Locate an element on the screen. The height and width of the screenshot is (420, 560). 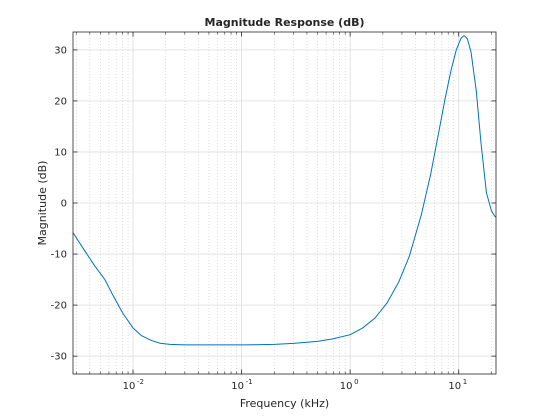
x-tick-exponent: 0 is located at coordinates (356, 382).